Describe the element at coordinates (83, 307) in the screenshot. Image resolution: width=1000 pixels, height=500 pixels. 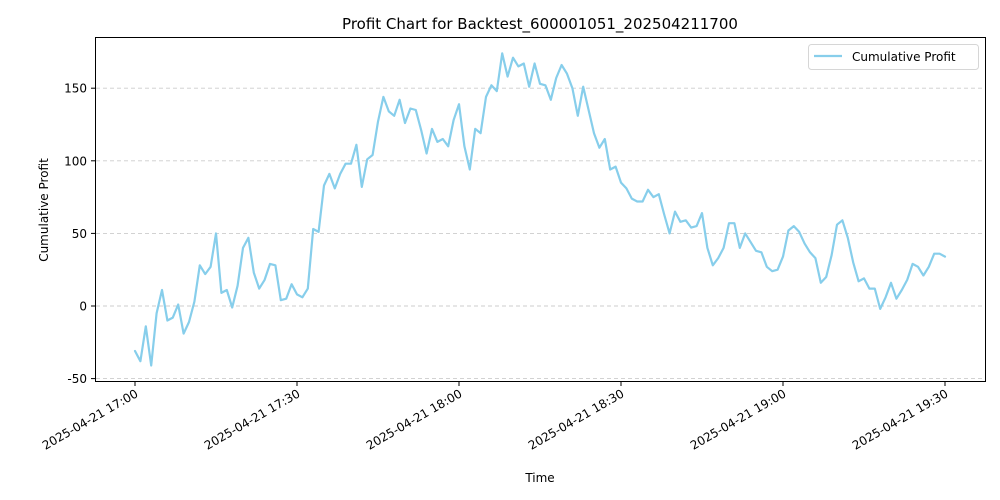
I see `y-tick-label: 0` at that location.